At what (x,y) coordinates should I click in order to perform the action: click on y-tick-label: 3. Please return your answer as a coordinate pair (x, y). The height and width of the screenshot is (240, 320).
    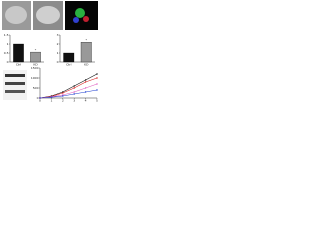
    Looking at the image, I should click on (58, 35).